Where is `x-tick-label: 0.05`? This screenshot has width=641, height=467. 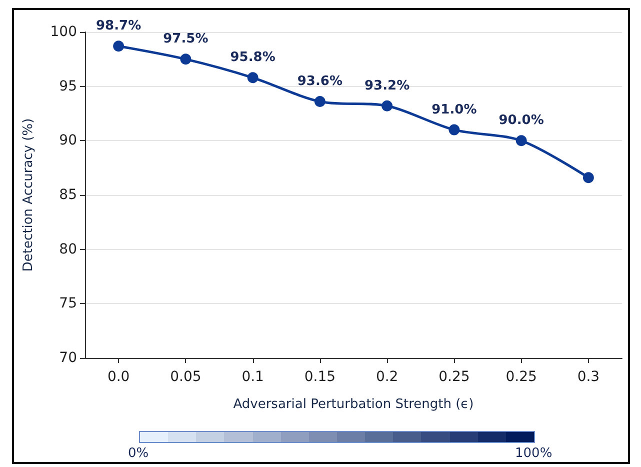 x-tick-label: 0.05 is located at coordinates (186, 377).